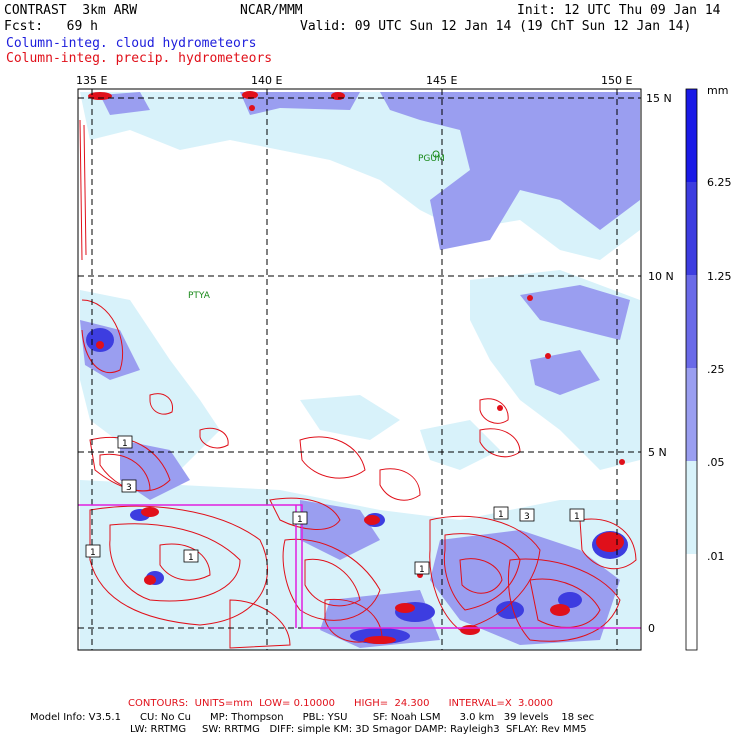 The height and width of the screenshot is (740, 740). What do you see at coordinates (271, 10) in the screenshot?
I see `source-label: NCAR/MMM` at bounding box center [271, 10].